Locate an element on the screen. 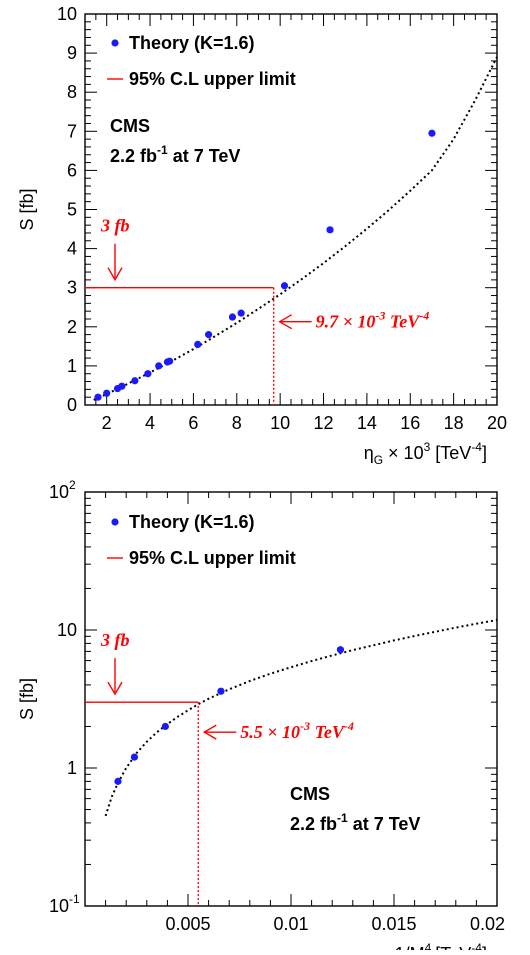 The height and width of the screenshot is (955, 530). x-title-sub: G is located at coordinates (378, 460).